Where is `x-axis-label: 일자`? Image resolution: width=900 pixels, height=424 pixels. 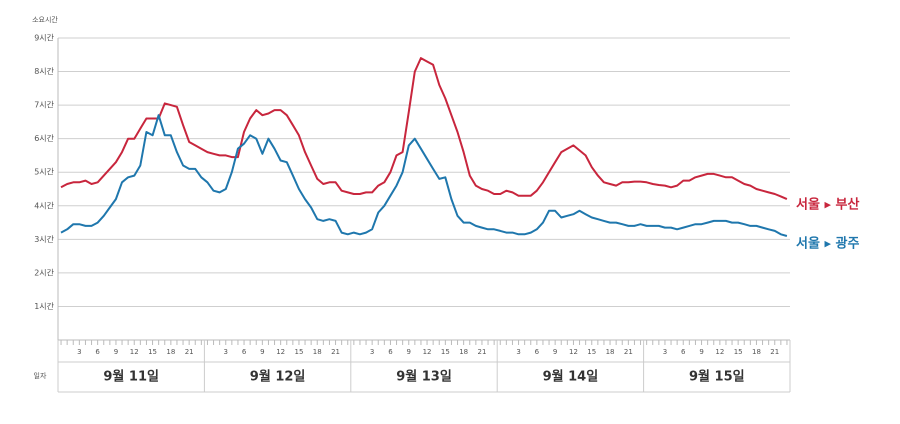
x-axis-label: 일자 is located at coordinates (40, 375).